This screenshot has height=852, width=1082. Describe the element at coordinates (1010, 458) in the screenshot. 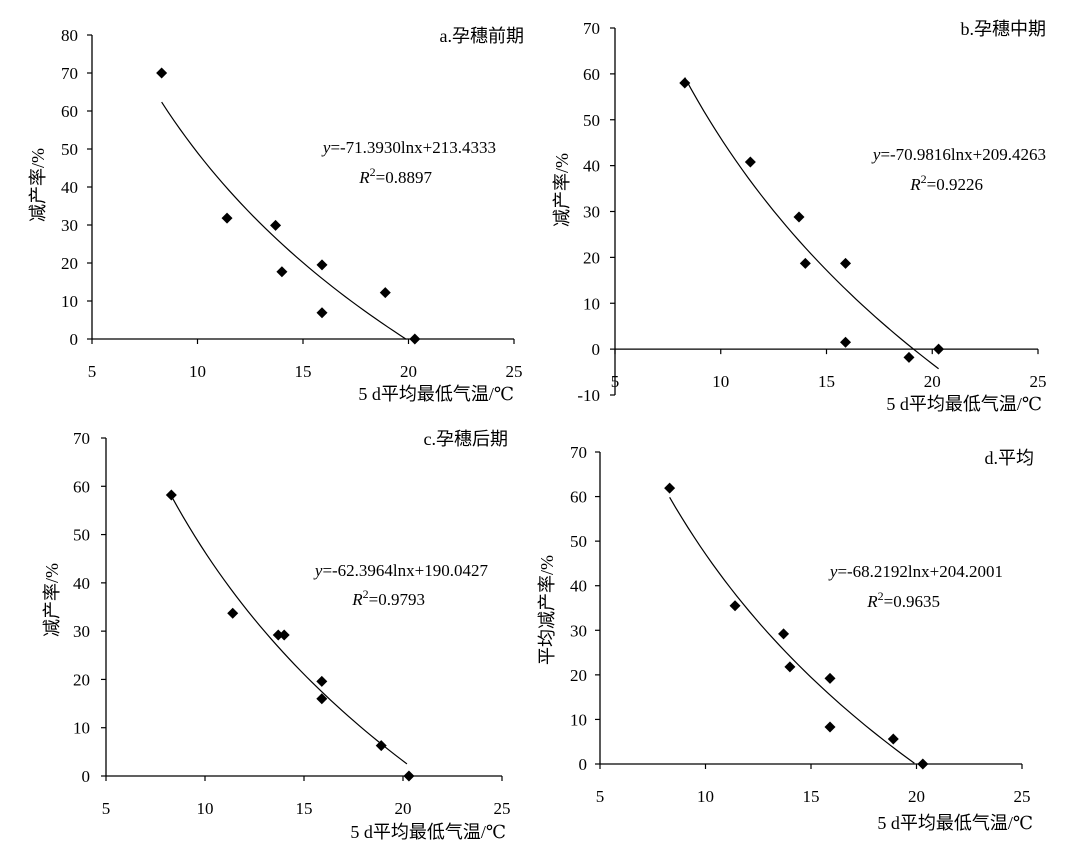

I see `panel-title: d.平均` at that location.